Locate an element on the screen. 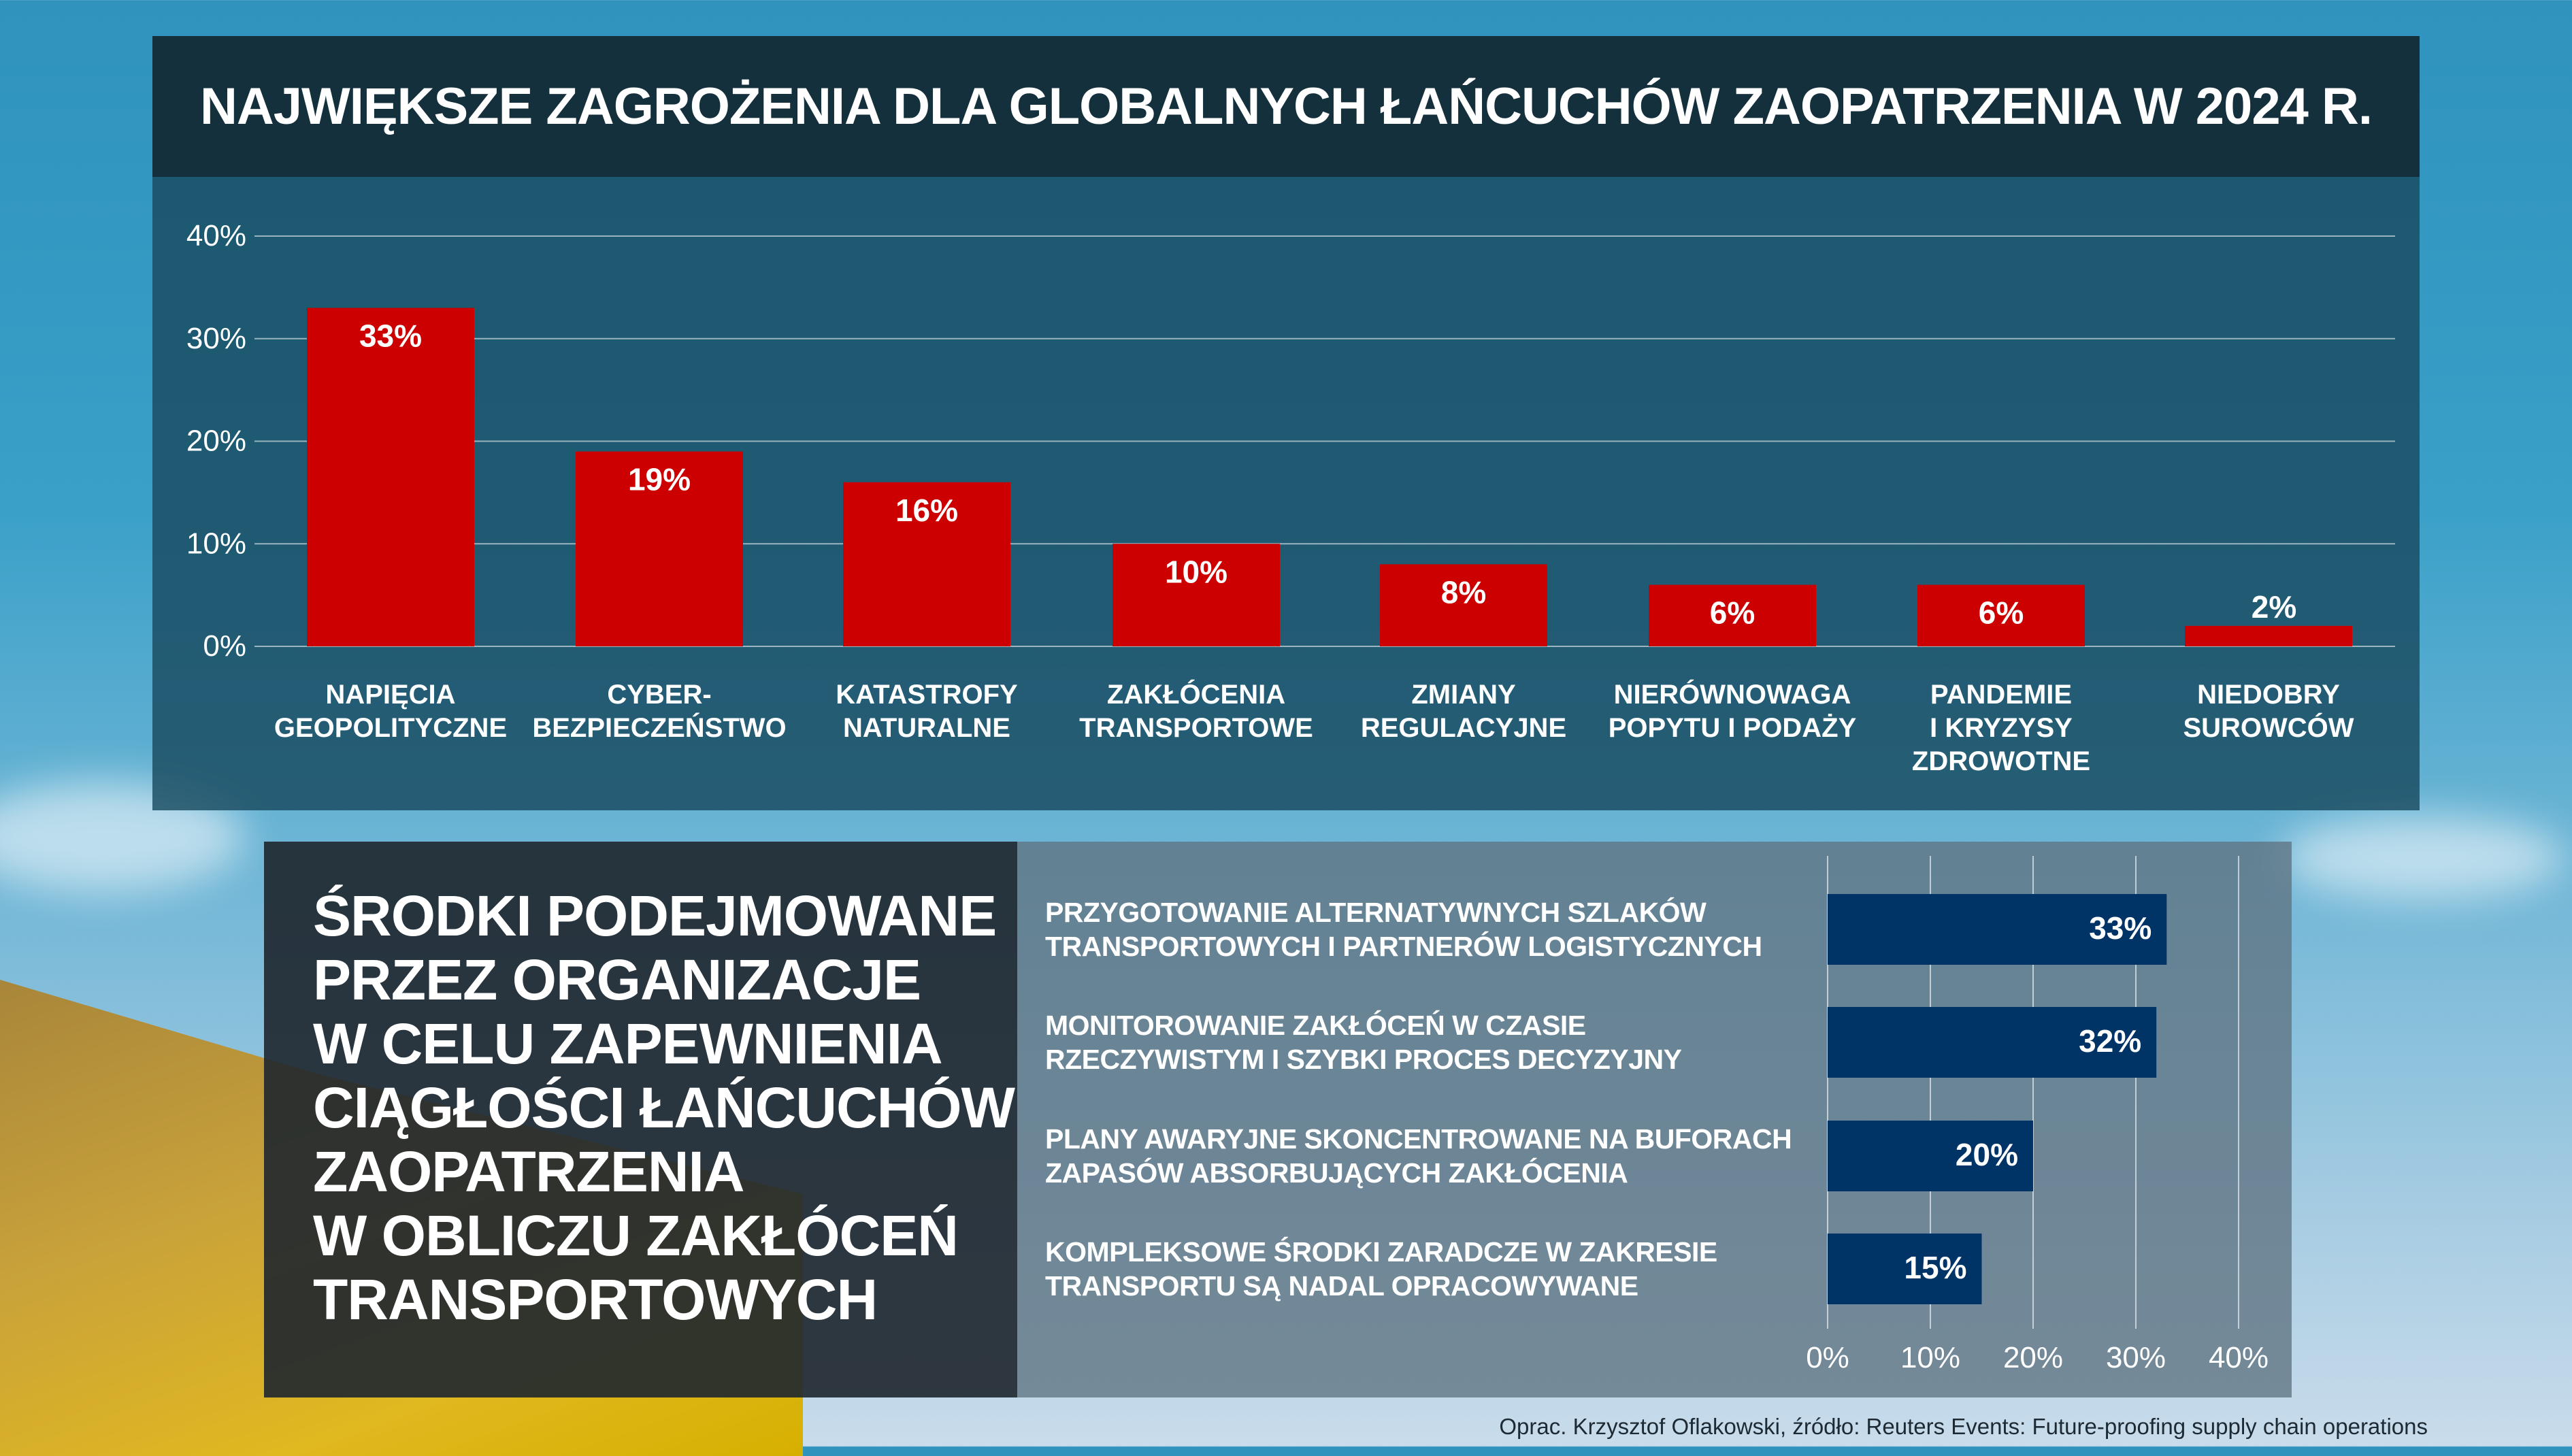 This screenshot has height=1456, width=2572. x-tick-label: 10% is located at coordinates (1930, 1358).